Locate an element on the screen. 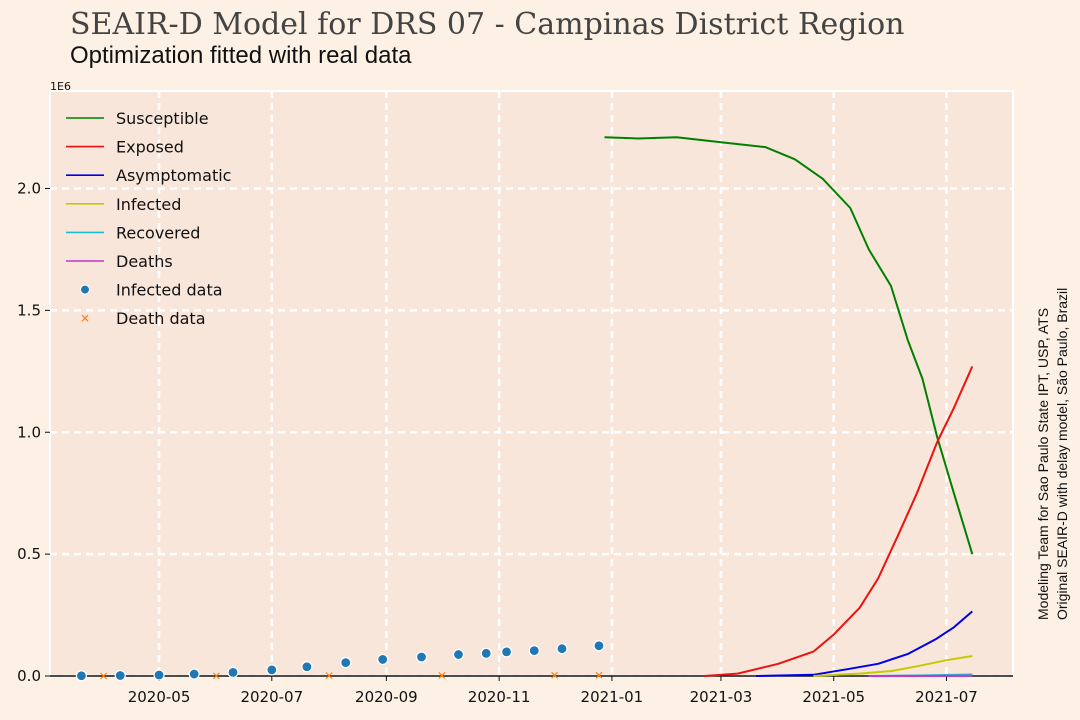 The width and height of the screenshot is (1080, 720). legend-label-asymptomatic: Asymptomatic is located at coordinates (173, 175).